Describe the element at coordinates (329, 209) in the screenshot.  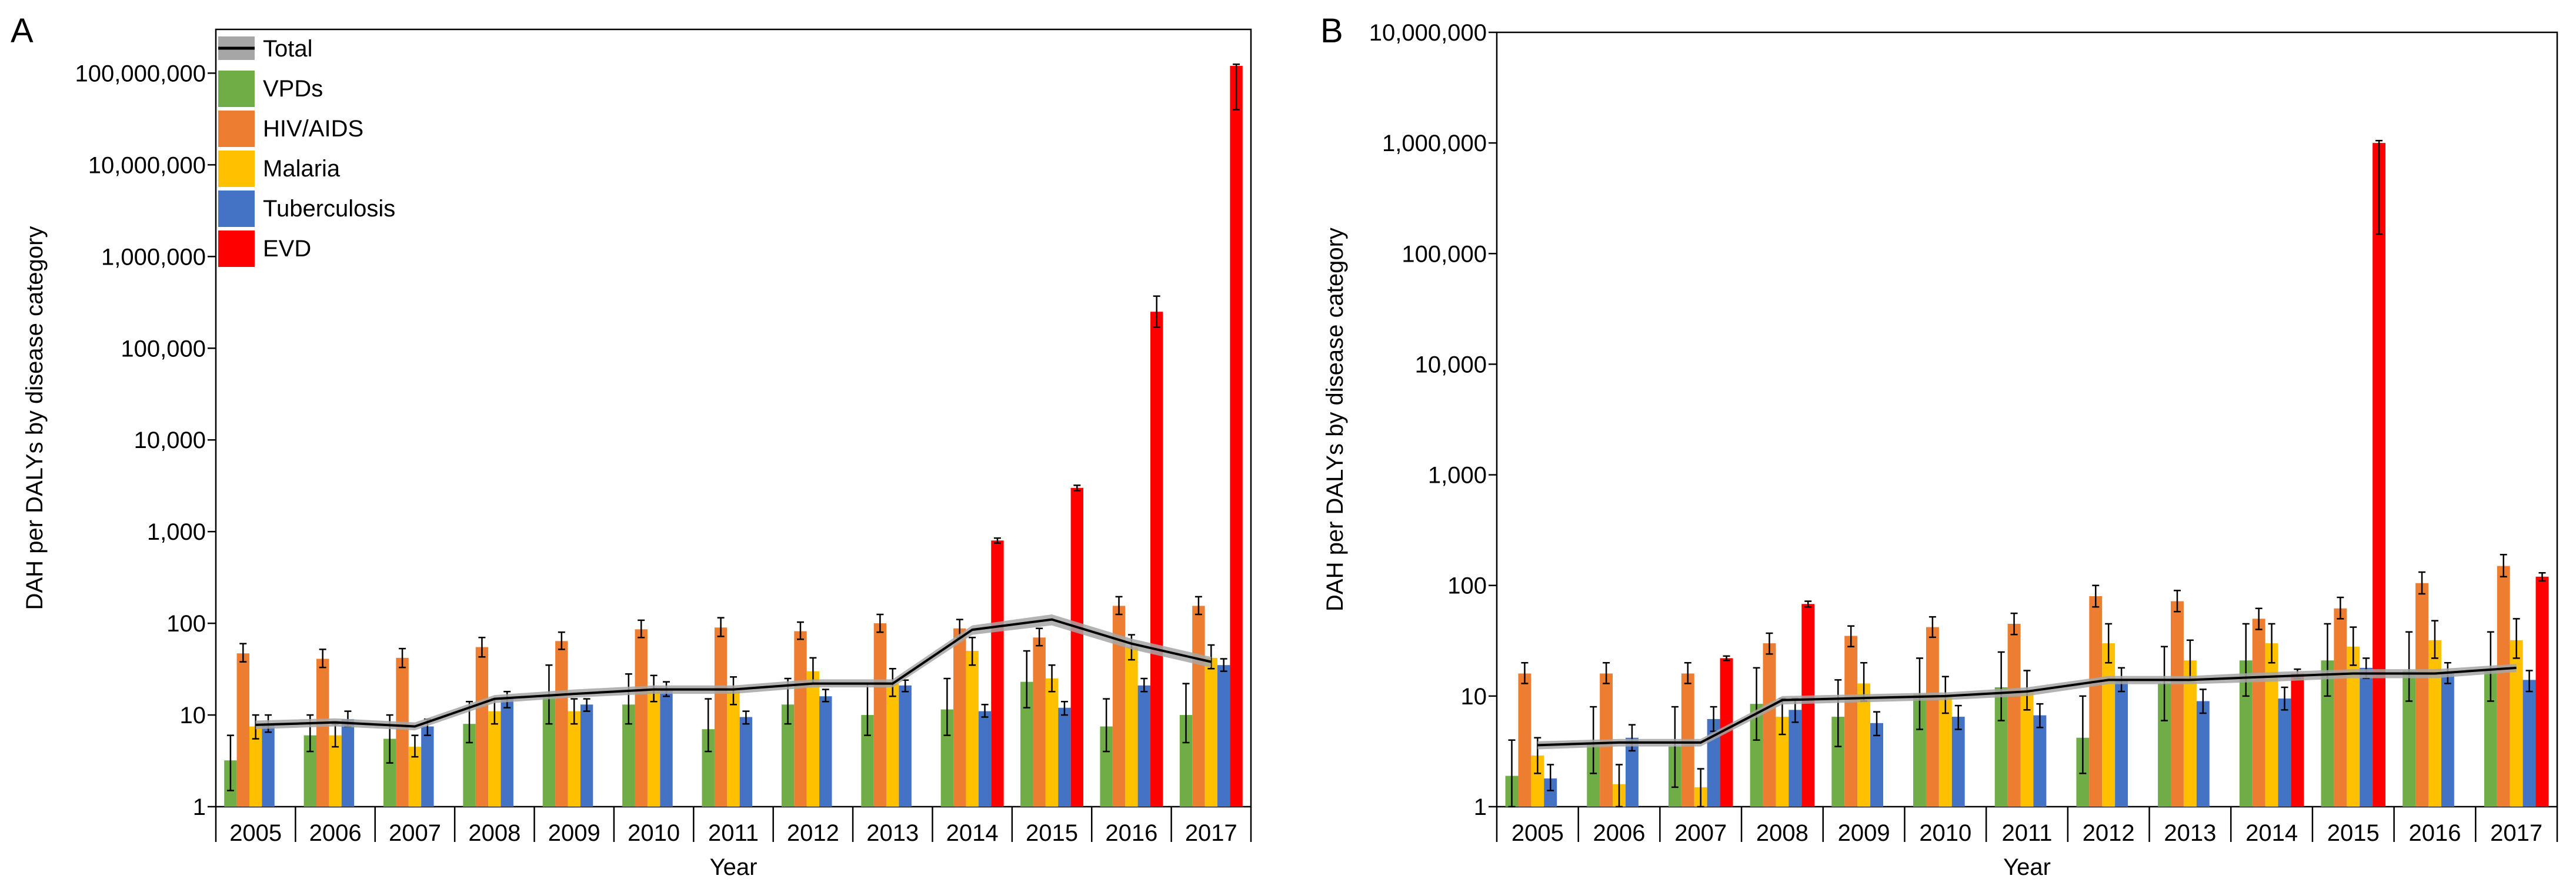
I see `legend-label: Tuberculosis` at that location.